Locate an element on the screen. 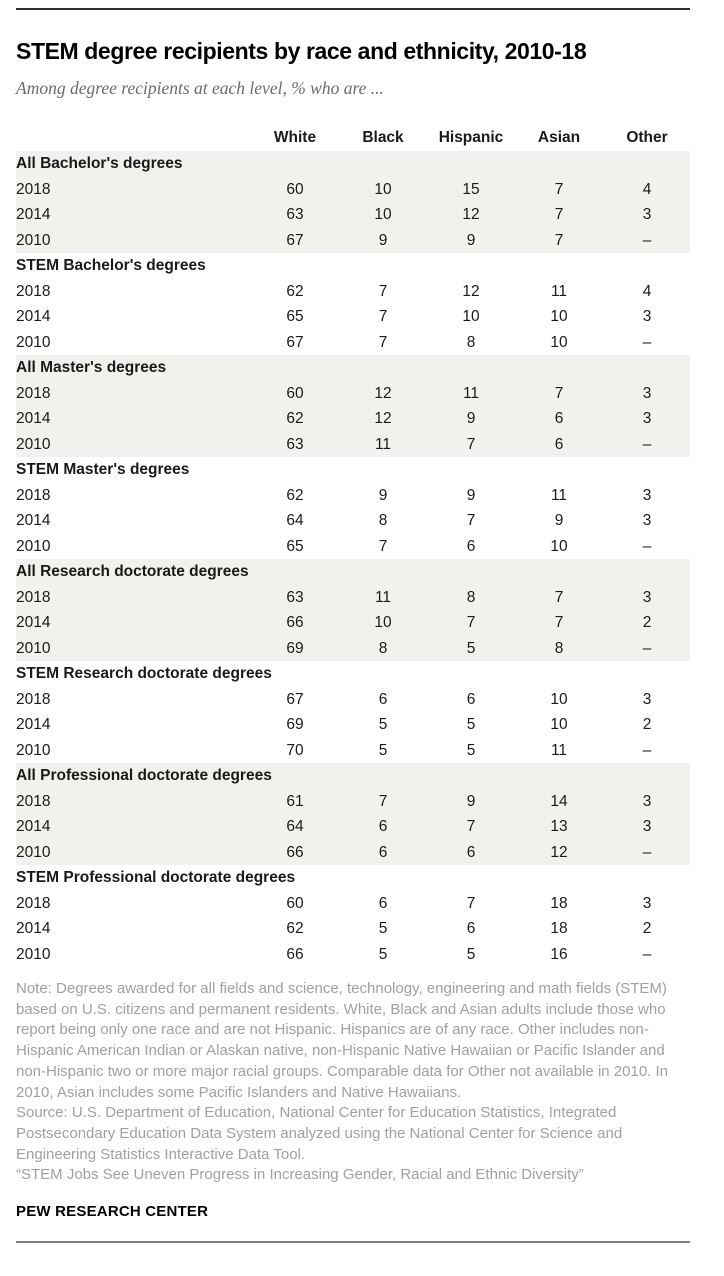 This screenshot has width=724, height=1276. value-cell: 61 is located at coordinates (295, 801).